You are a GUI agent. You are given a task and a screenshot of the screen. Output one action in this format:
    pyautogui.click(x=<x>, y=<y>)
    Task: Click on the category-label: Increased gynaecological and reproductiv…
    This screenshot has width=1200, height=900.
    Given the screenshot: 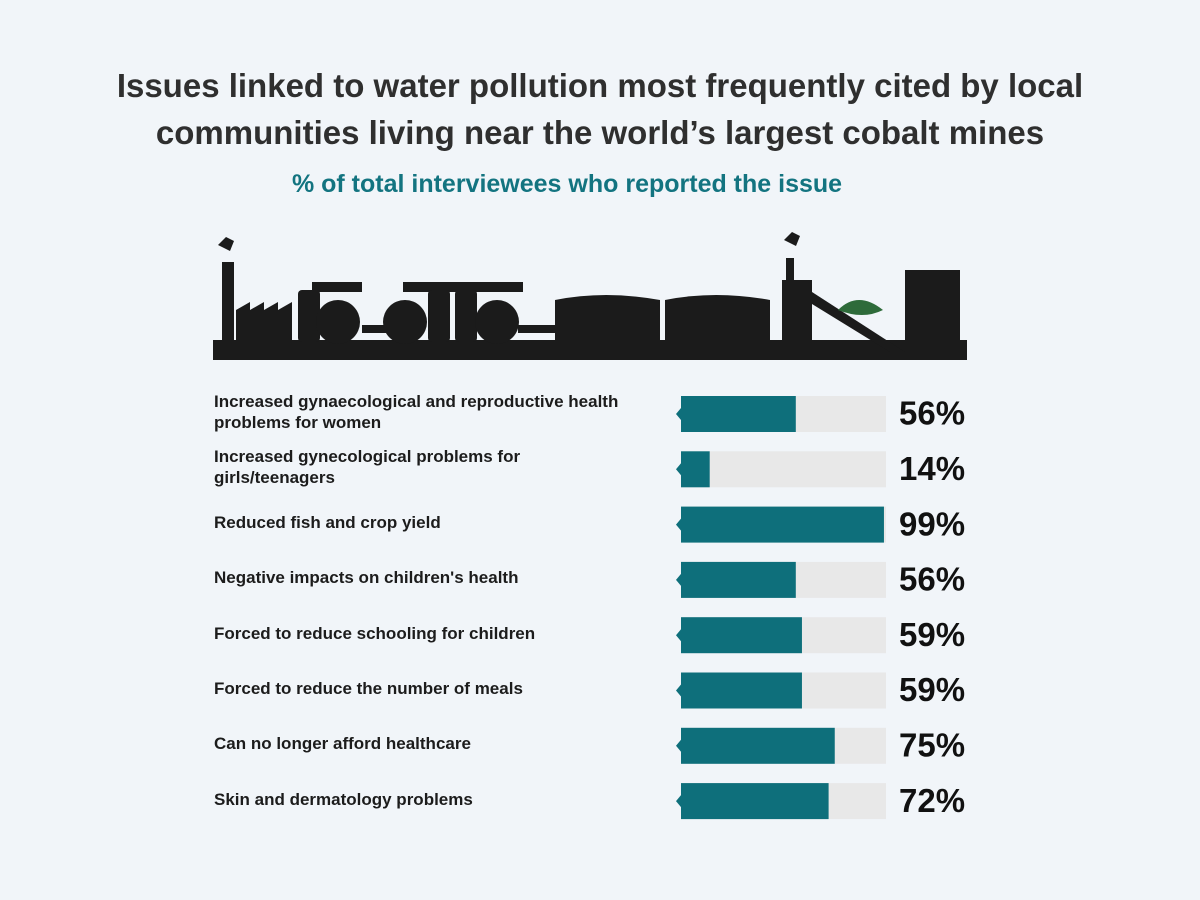 What is the action you would take?
    pyautogui.click(x=416, y=412)
    